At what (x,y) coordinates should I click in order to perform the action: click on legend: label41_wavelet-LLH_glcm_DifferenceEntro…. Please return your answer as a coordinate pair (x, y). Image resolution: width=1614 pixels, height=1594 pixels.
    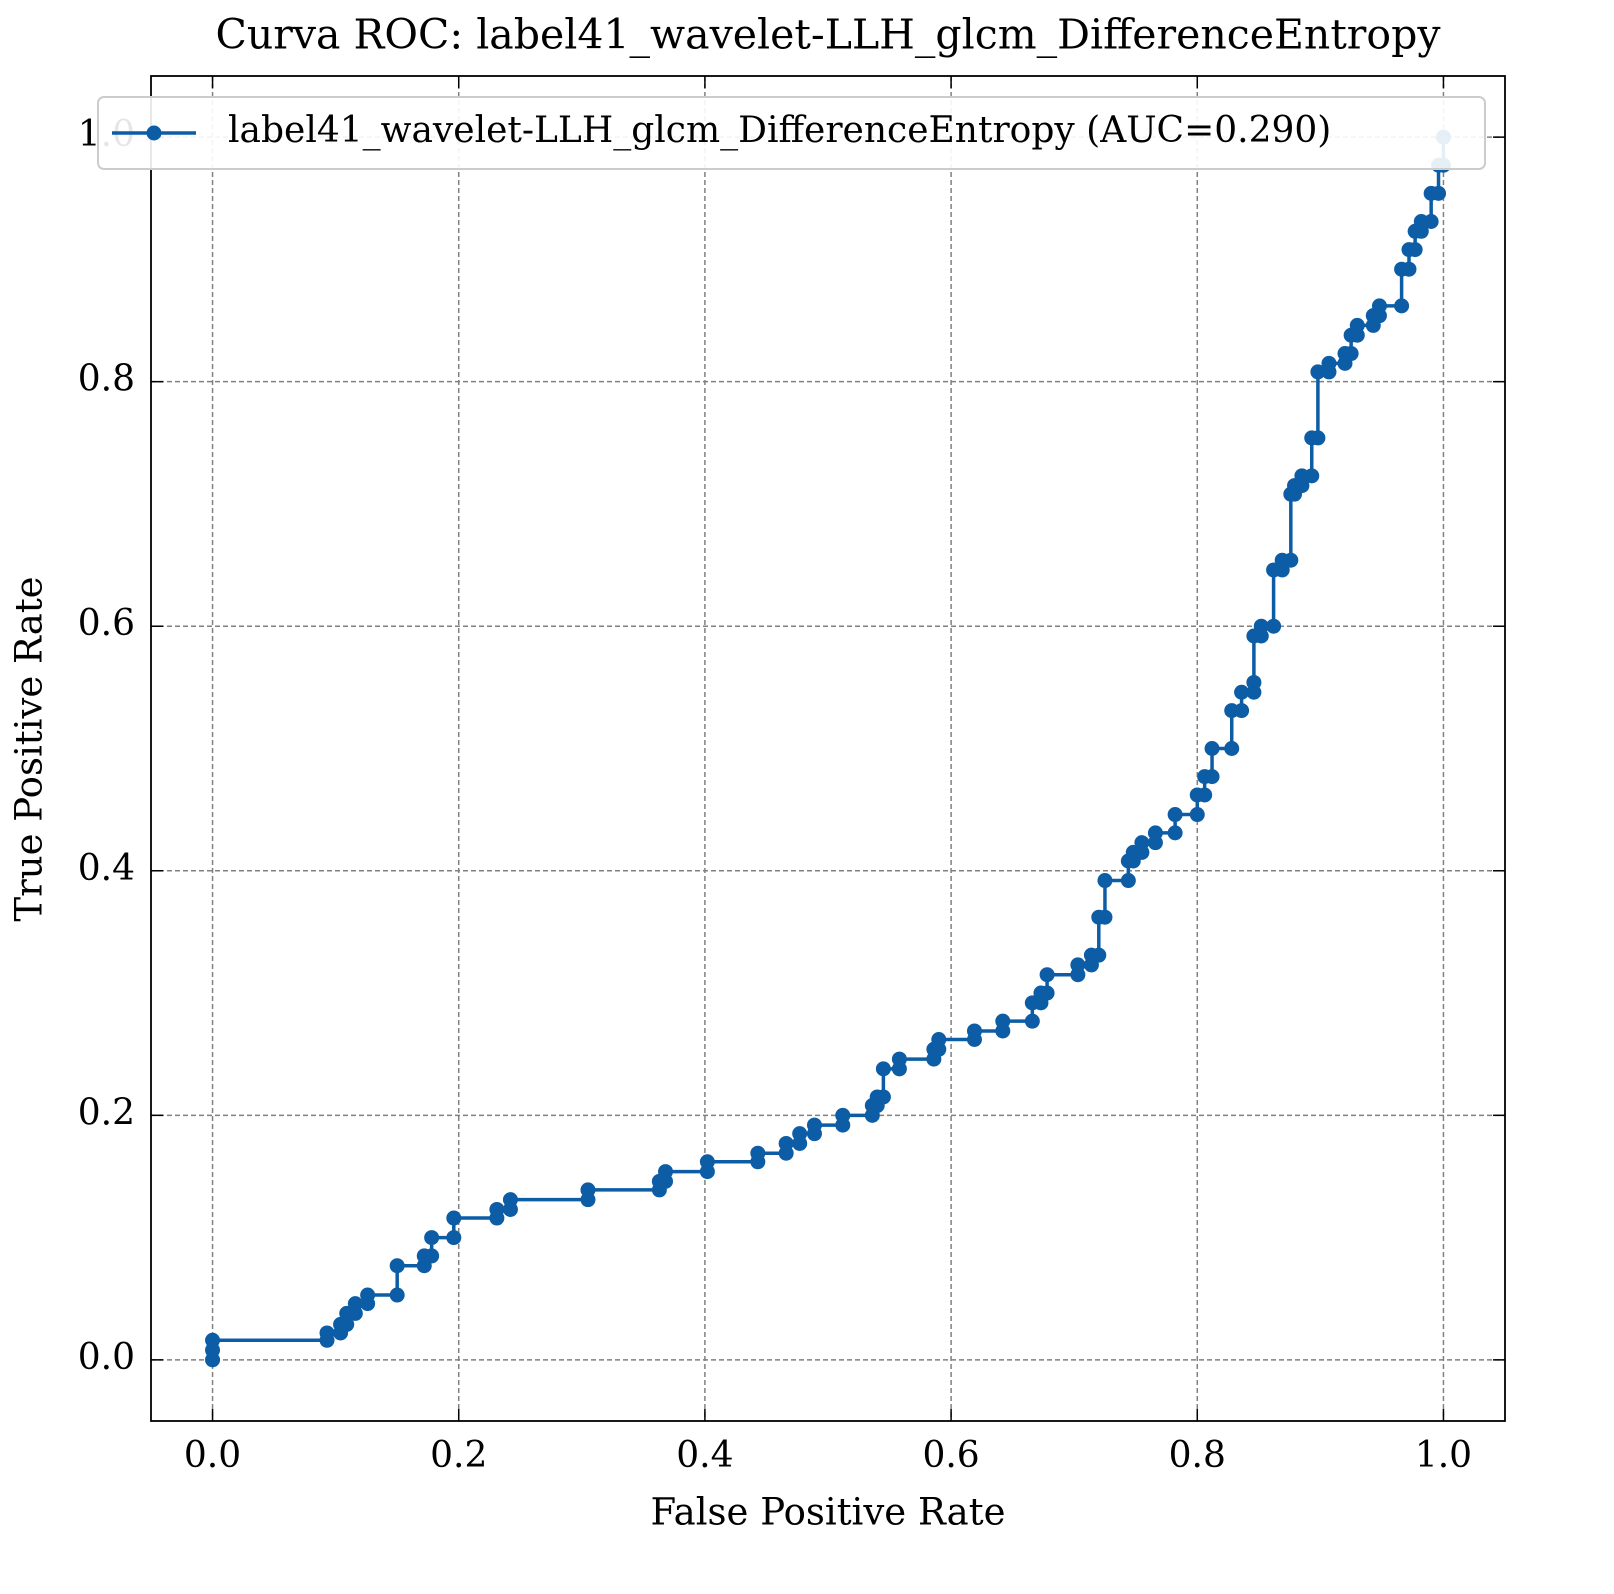
    Looking at the image, I should click on (791, 133).